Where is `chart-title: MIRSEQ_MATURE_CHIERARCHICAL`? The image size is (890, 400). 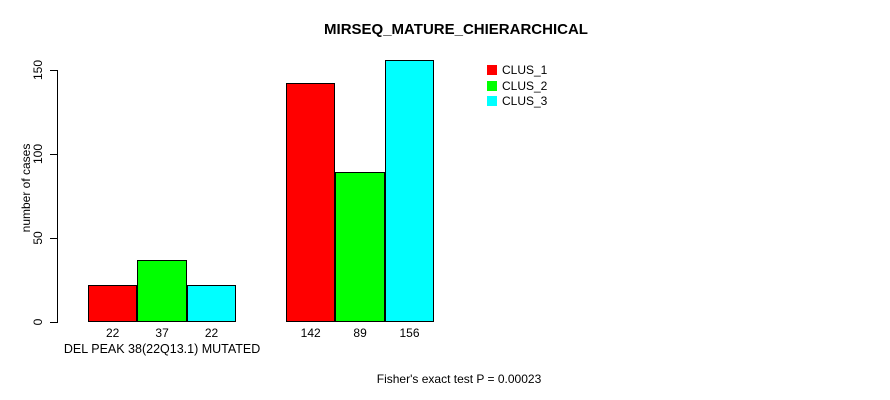
chart-title: MIRSEQ_MATURE_CHIERARCHICAL is located at coordinates (456, 29).